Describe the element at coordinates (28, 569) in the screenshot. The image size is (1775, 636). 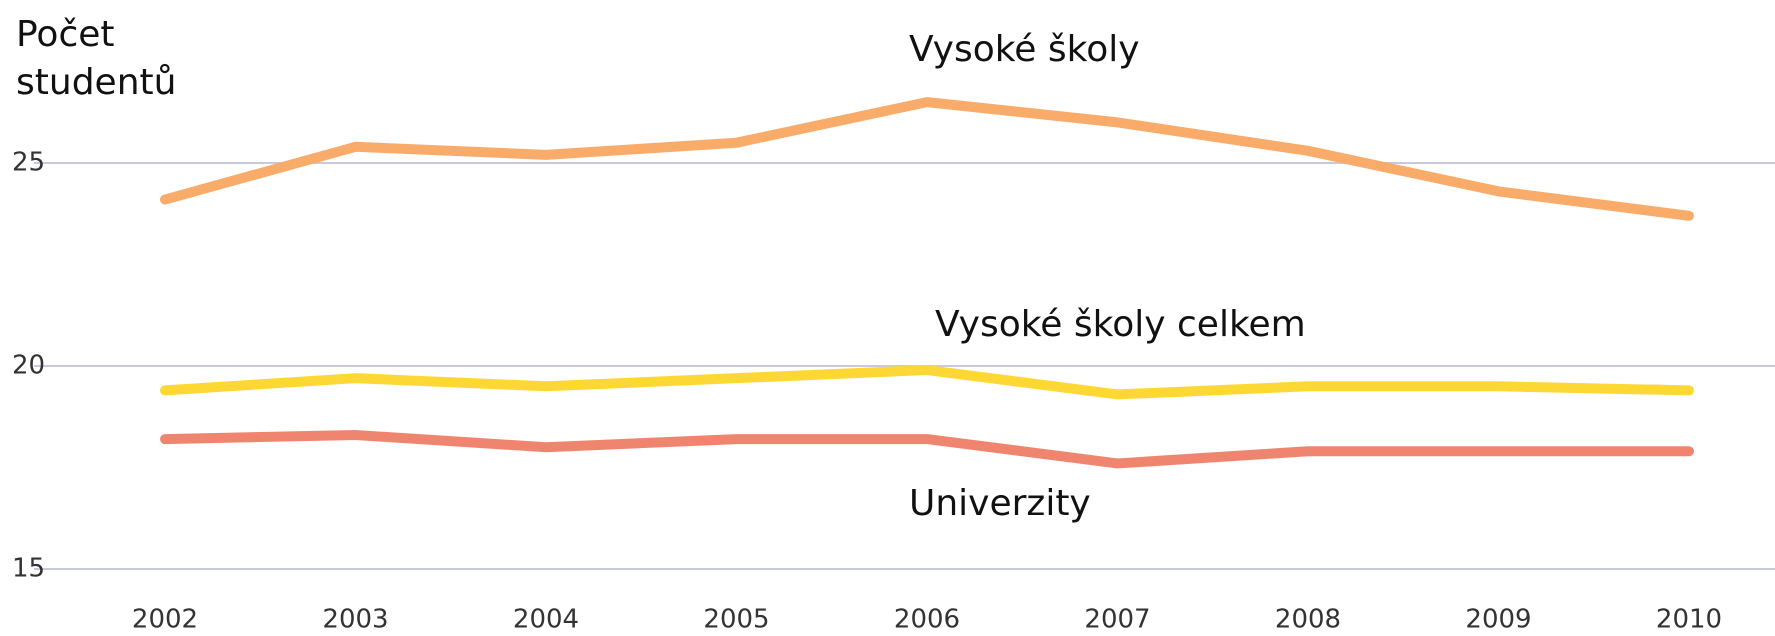
I see `y-tick-label: 15` at that location.